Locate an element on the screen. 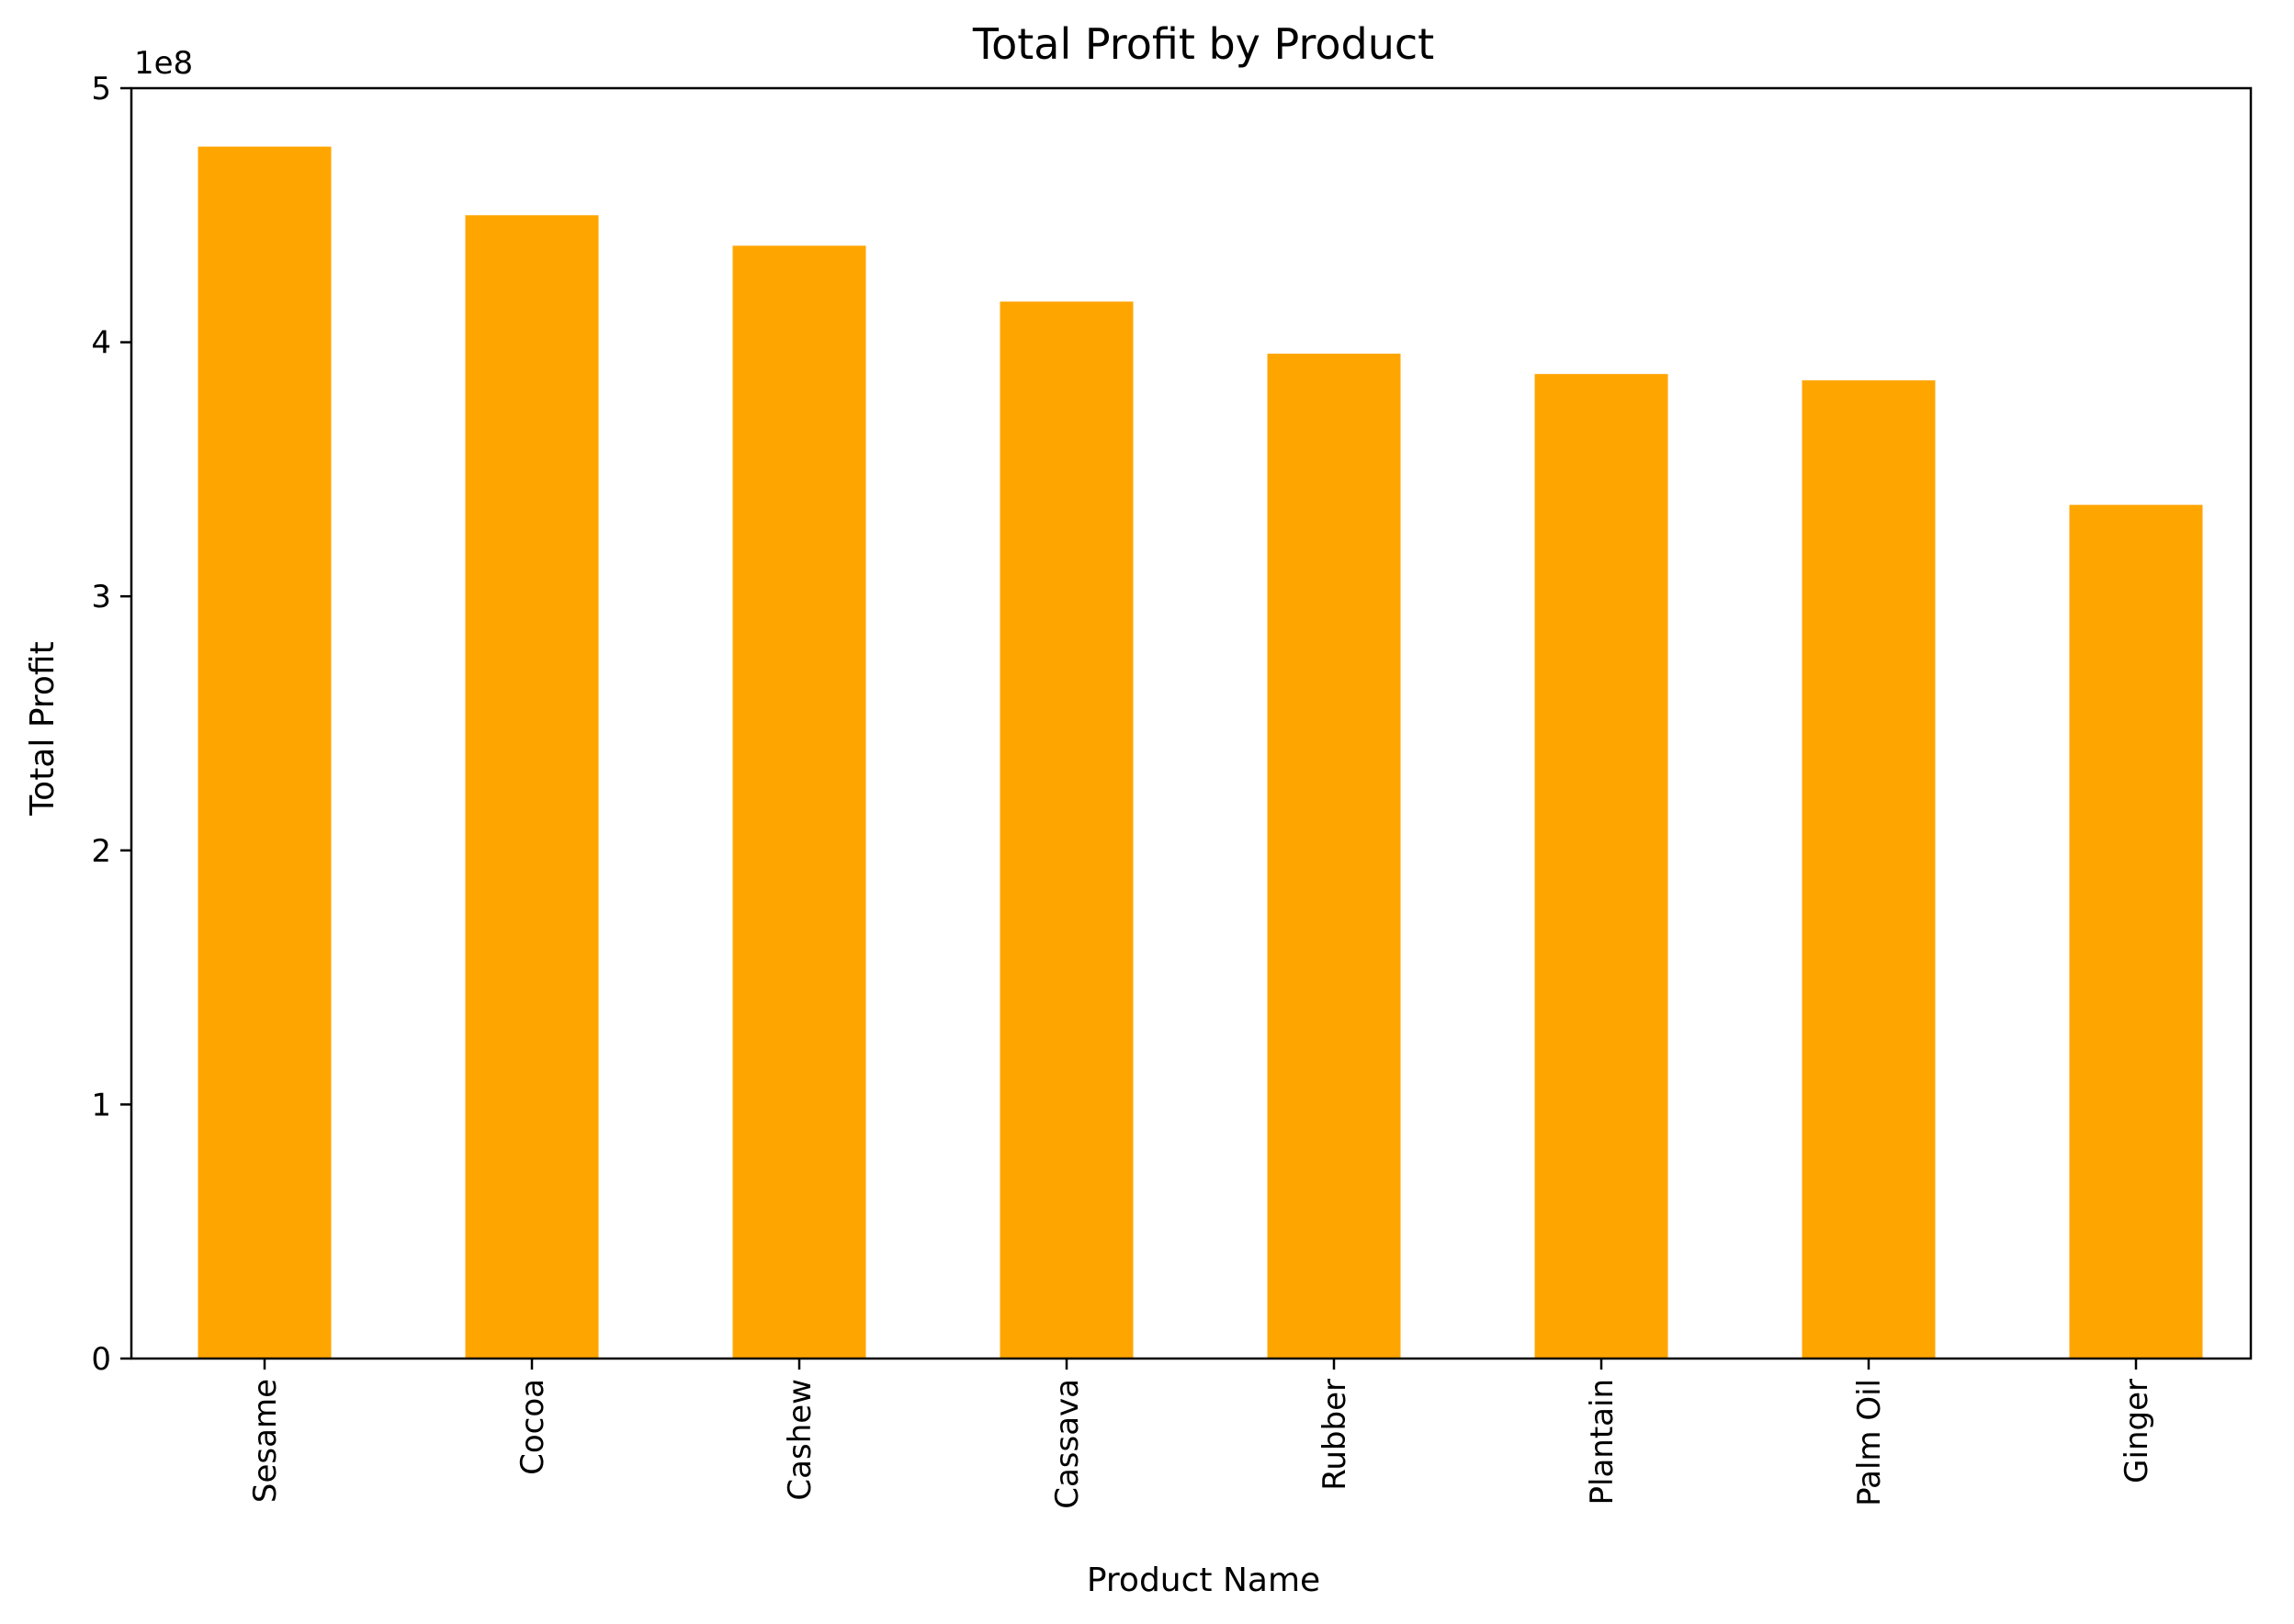  bar-sesame is located at coordinates (265, 752).